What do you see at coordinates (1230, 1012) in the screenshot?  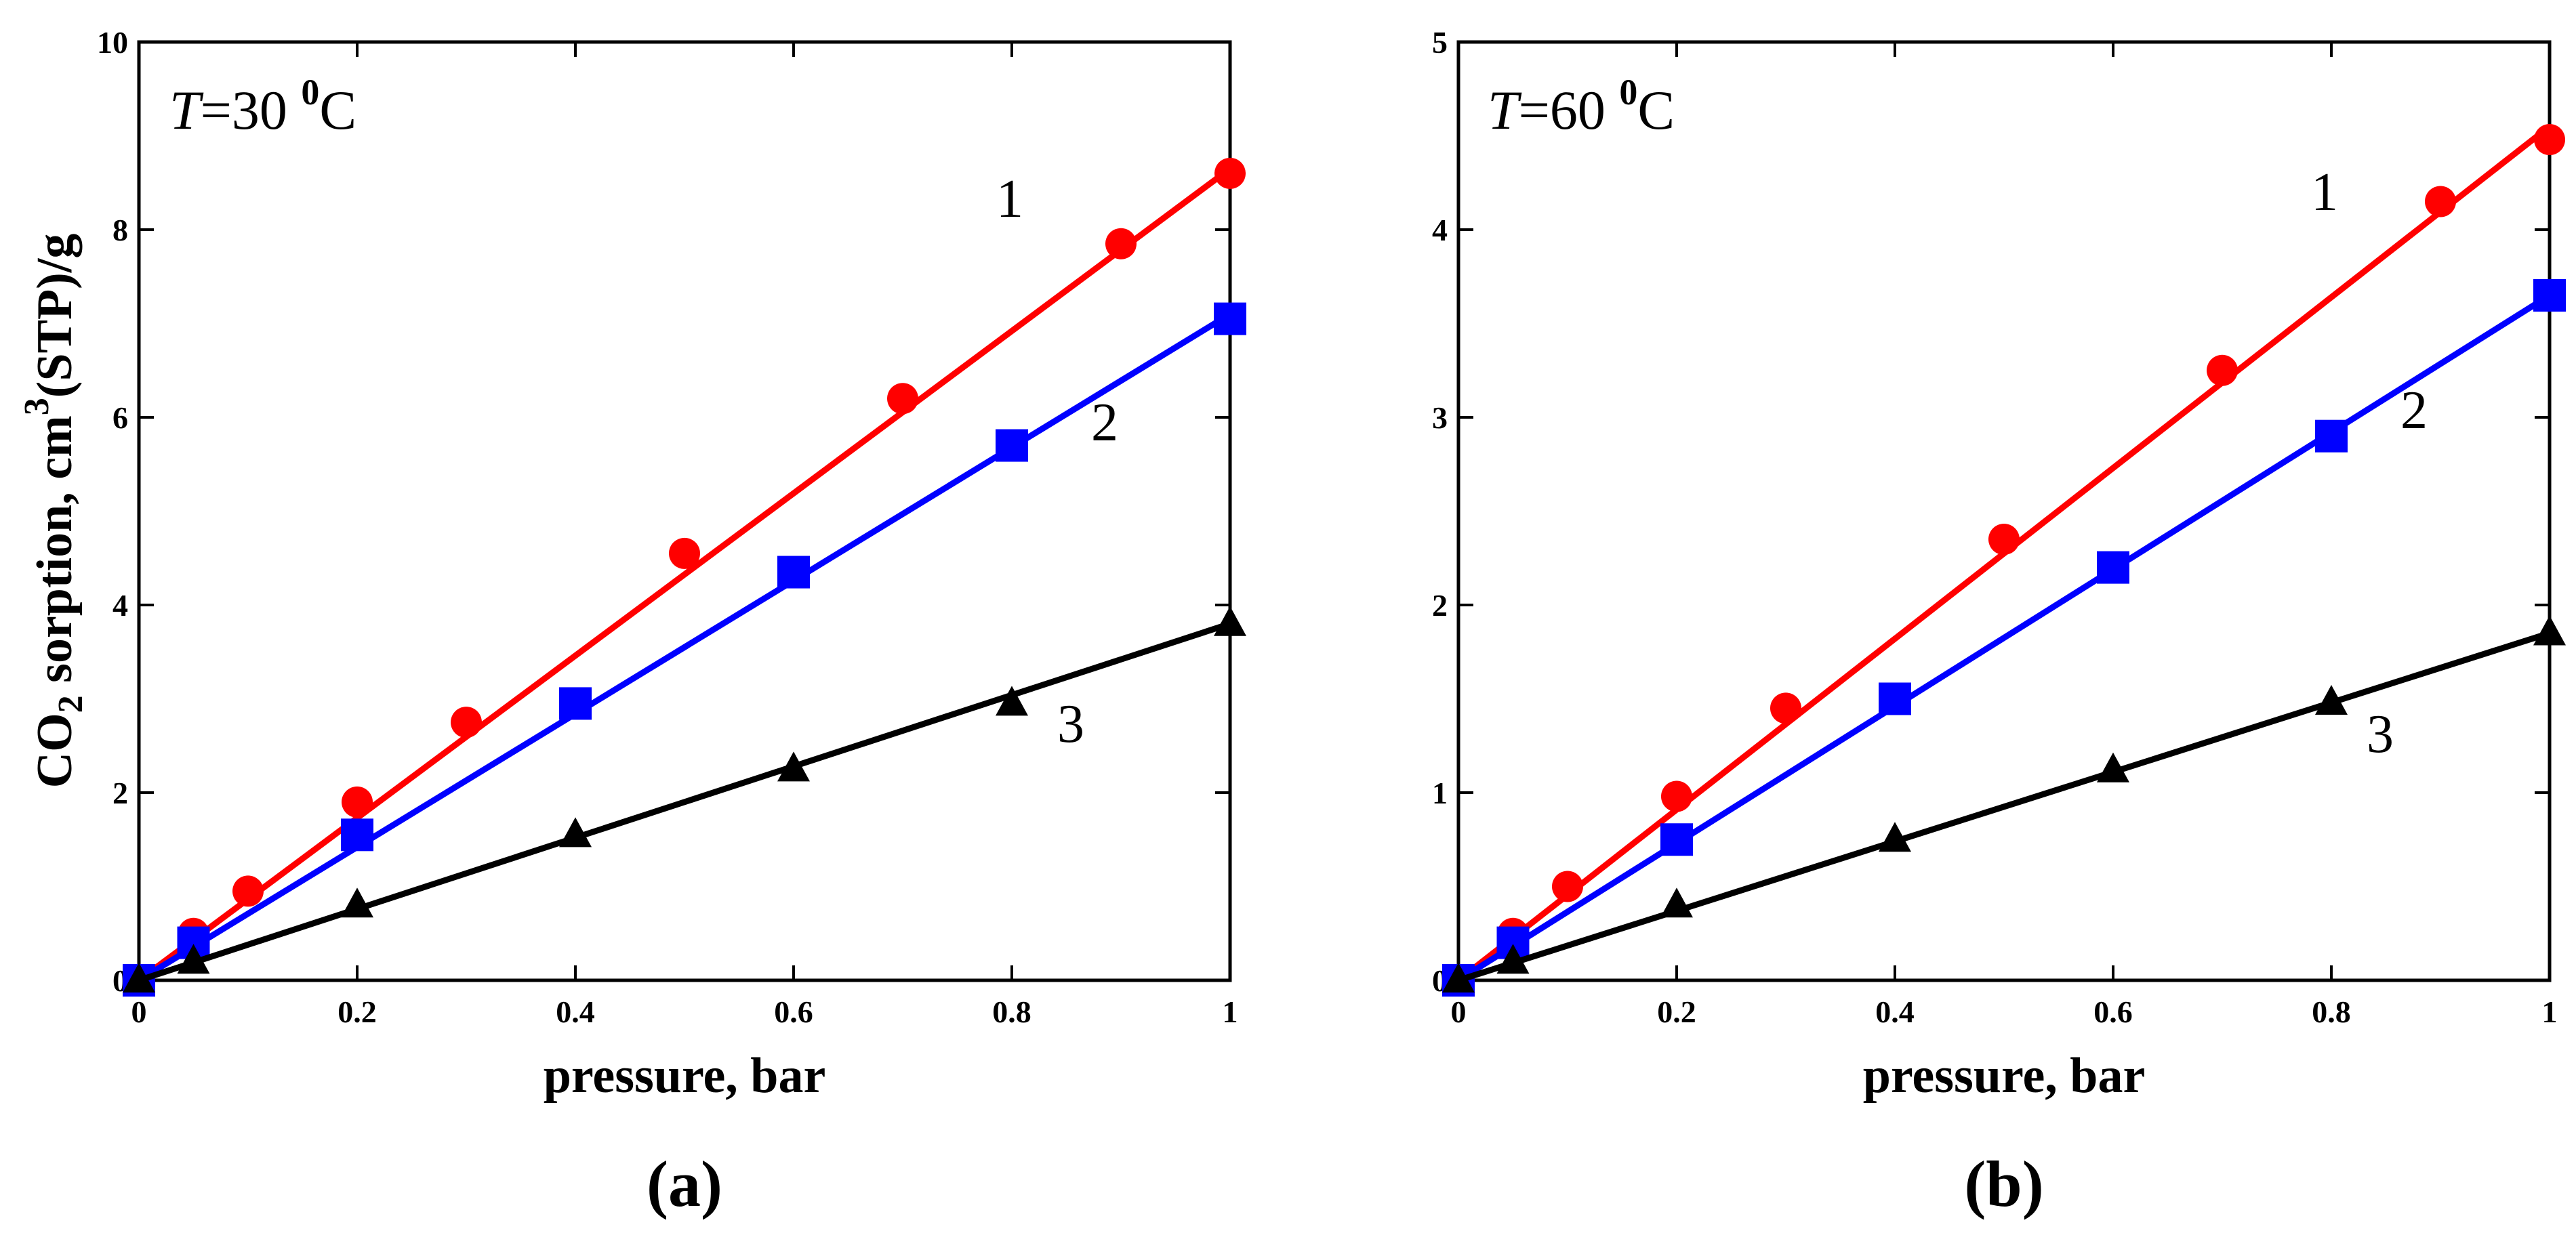 I see `x-tick-label-a: 1` at bounding box center [1230, 1012].